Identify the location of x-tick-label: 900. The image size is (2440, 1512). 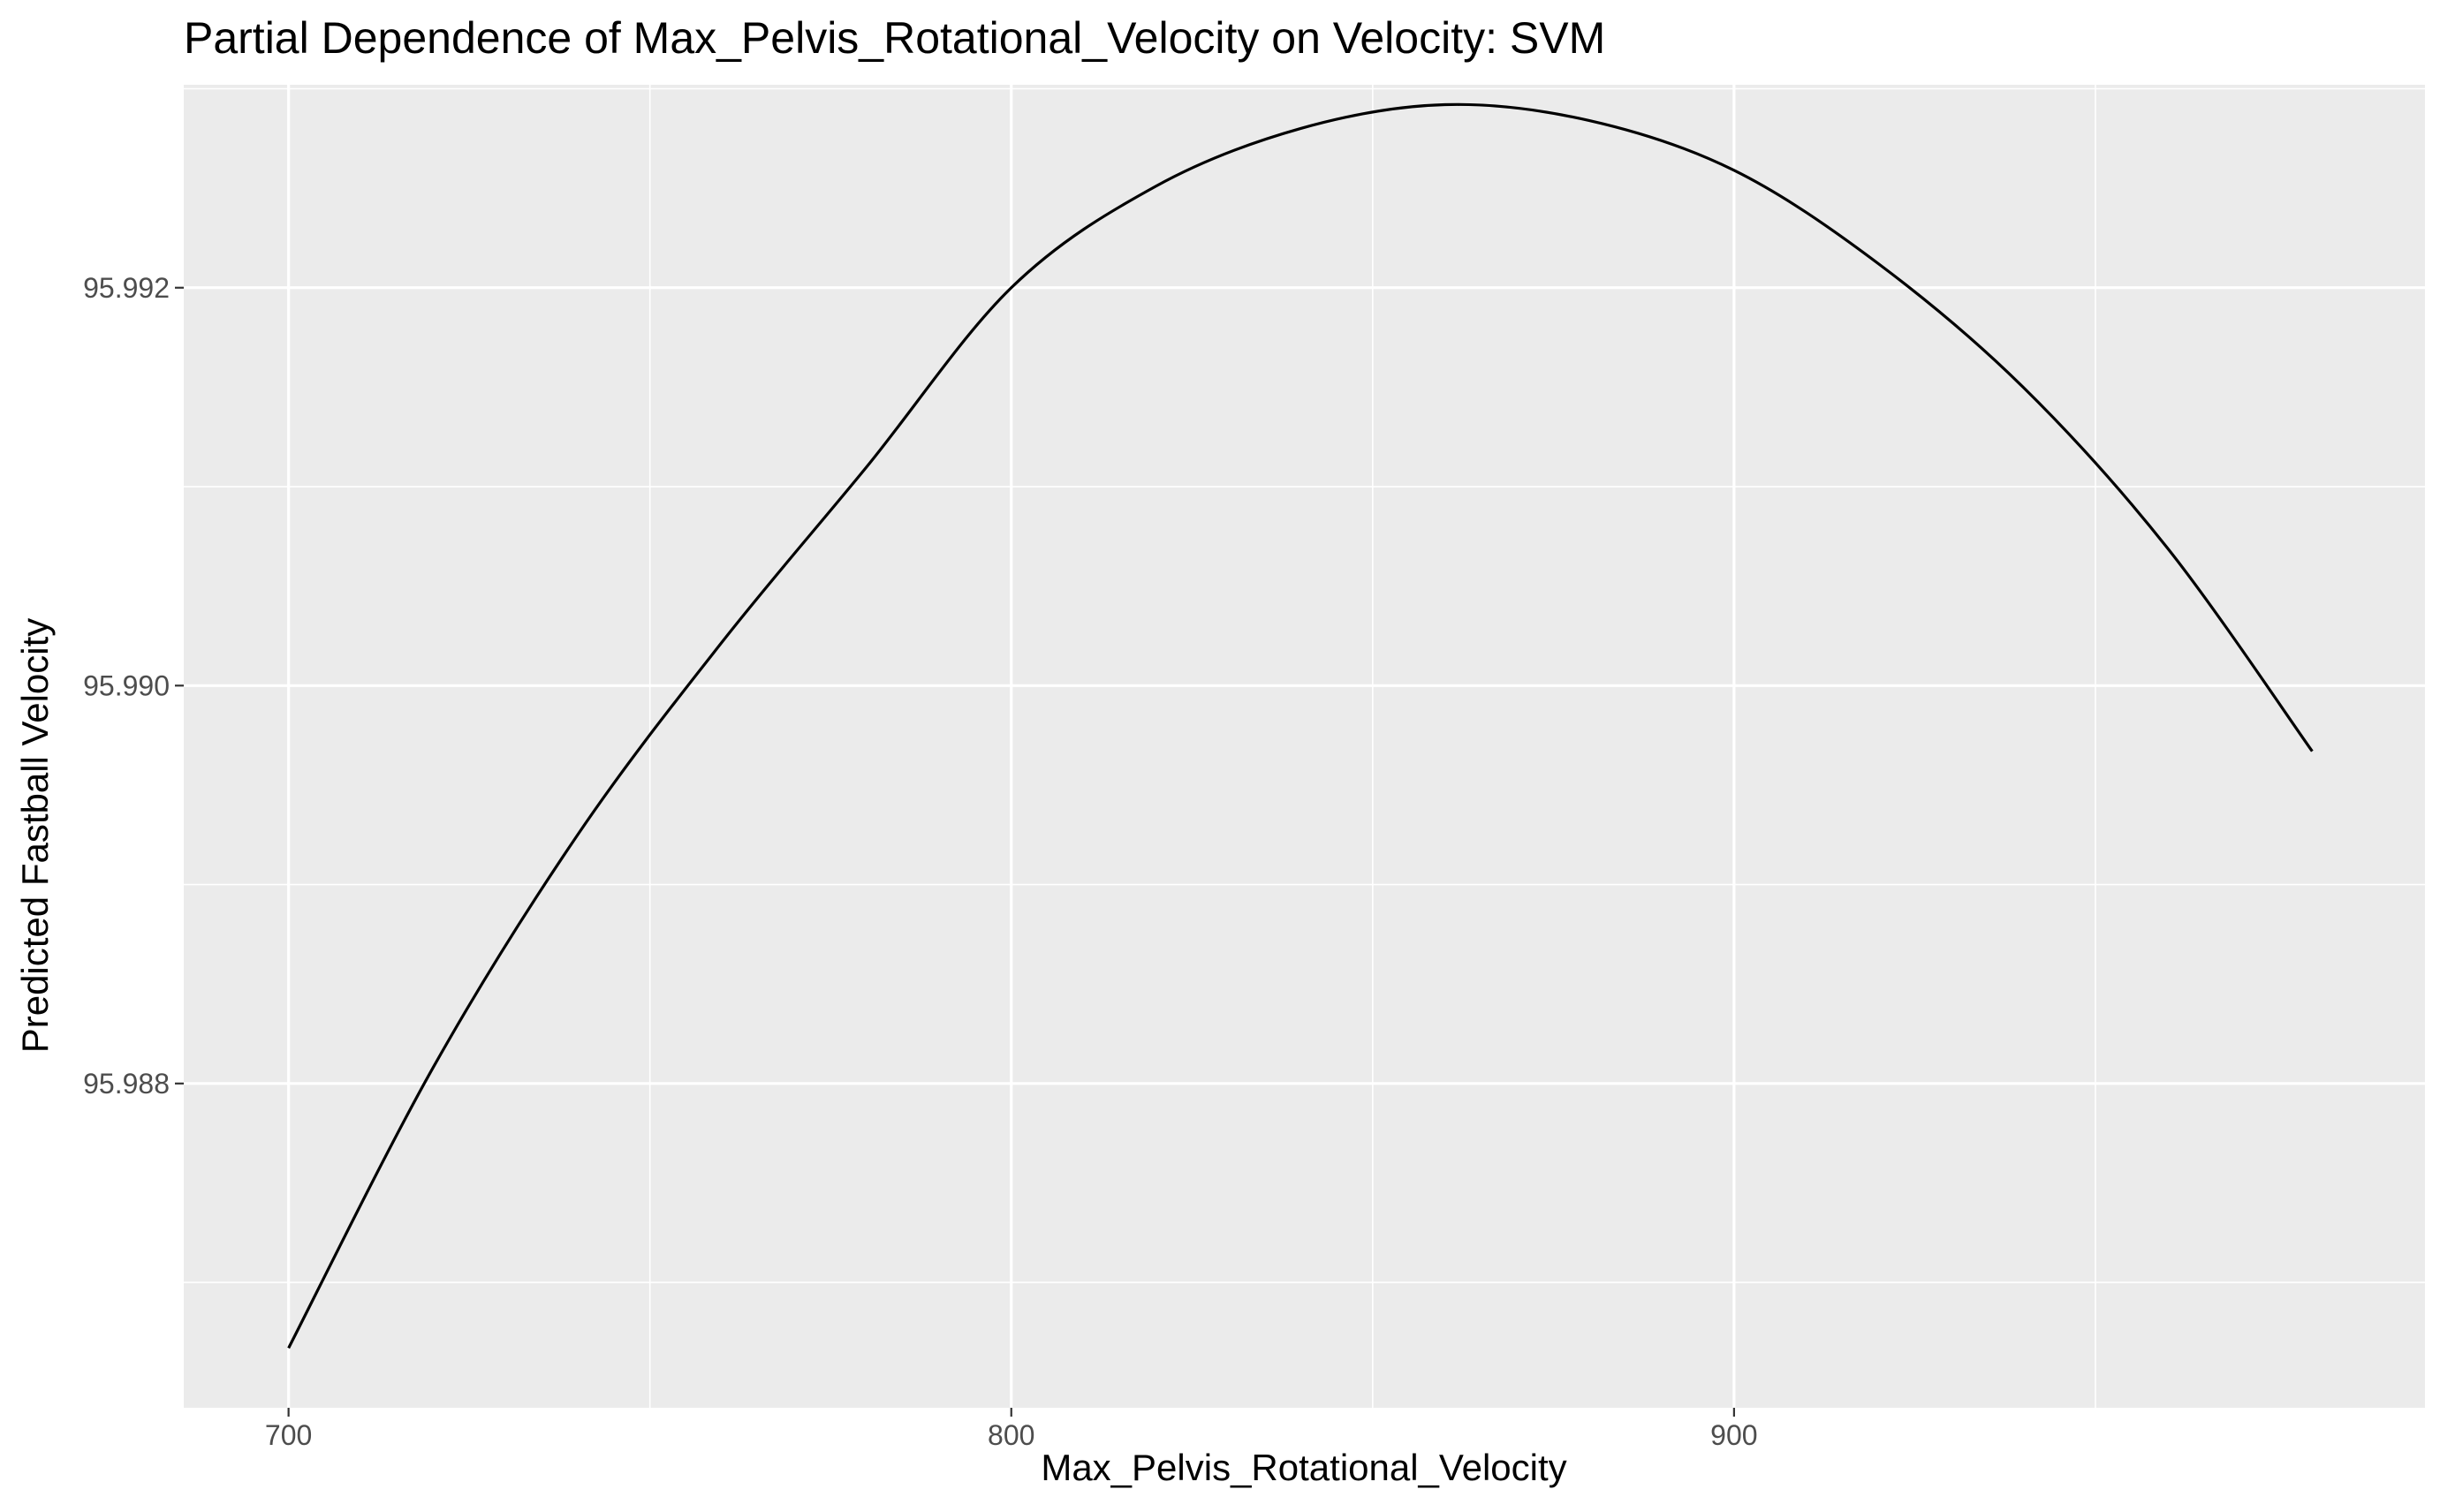
(1733, 1435).